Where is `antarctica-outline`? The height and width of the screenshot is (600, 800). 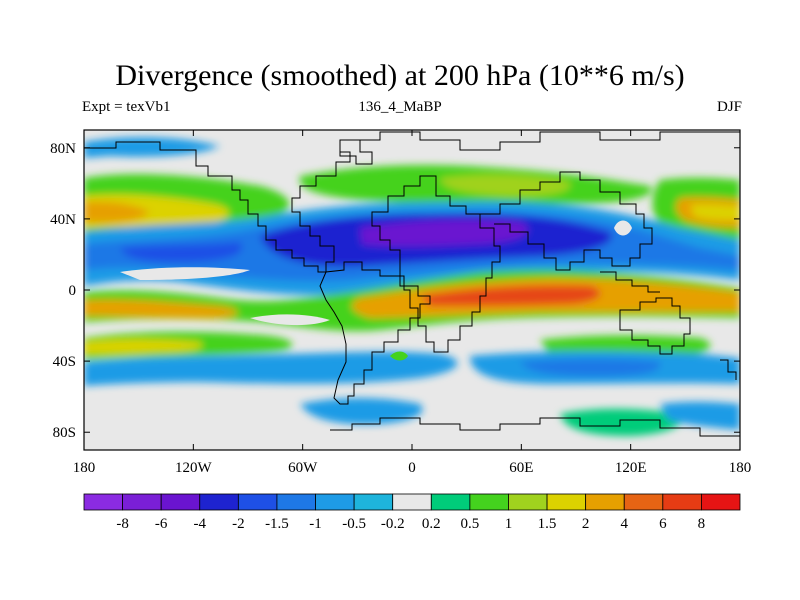 antarctica-outline is located at coordinates (535, 427).